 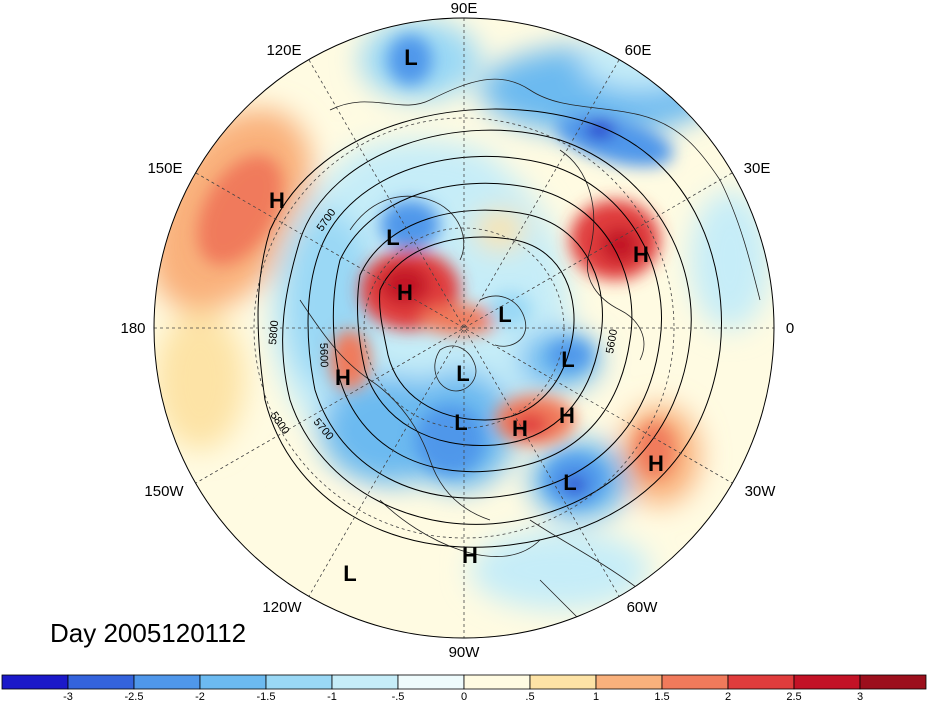 I want to click on contour-label: 5800, so click(x=274, y=332).